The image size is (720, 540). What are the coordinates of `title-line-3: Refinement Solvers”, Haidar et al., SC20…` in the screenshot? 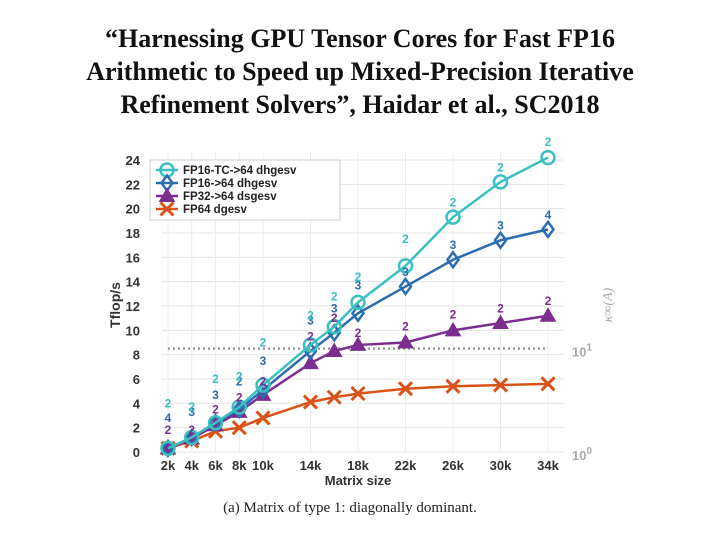 It's located at (360, 104).